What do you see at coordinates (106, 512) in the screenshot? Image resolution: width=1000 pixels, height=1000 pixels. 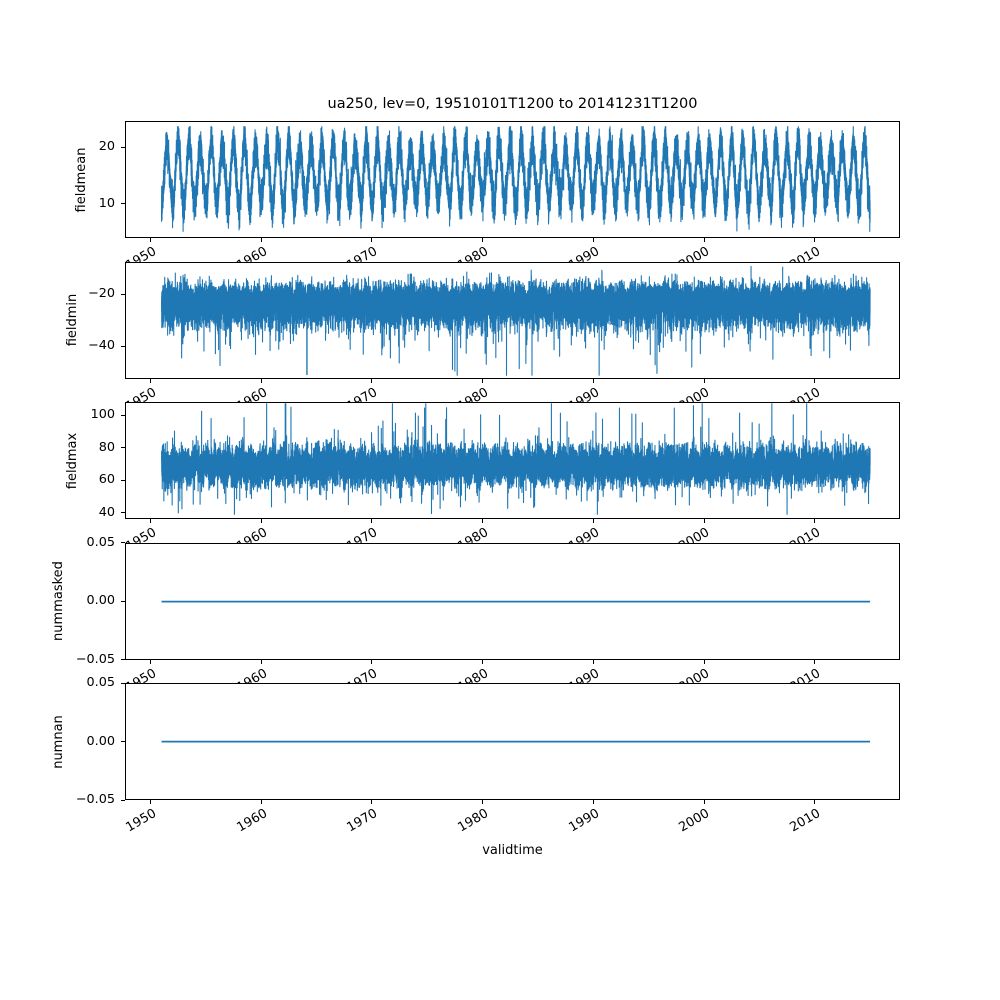 I see `y-tick-label: 40` at bounding box center [106, 512].